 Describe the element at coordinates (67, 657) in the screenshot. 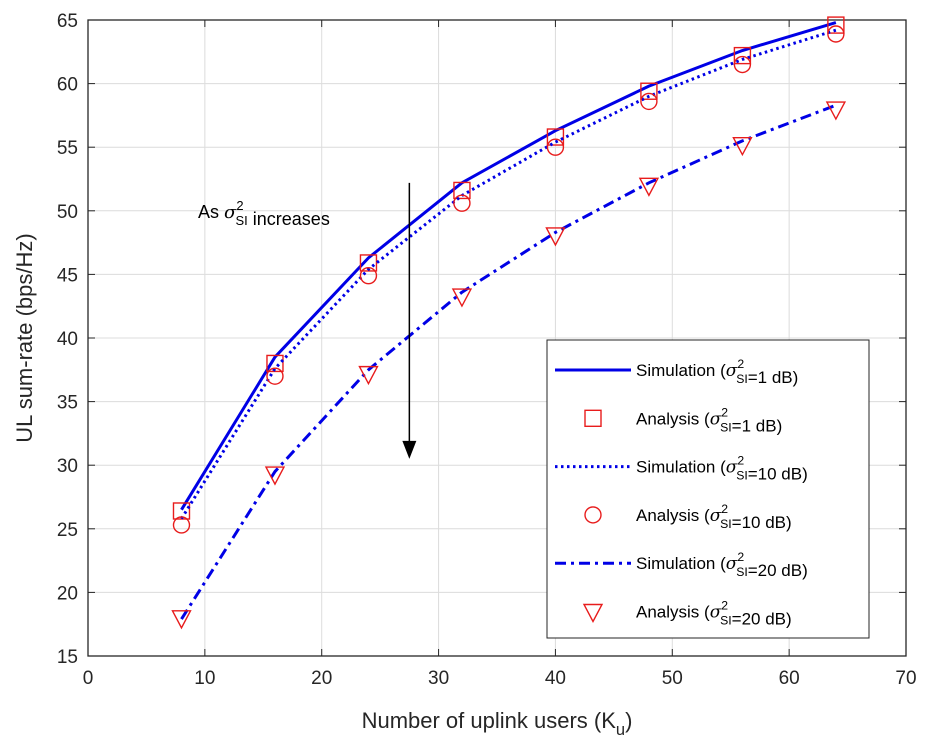

I see `y-tick-label: 15` at that location.